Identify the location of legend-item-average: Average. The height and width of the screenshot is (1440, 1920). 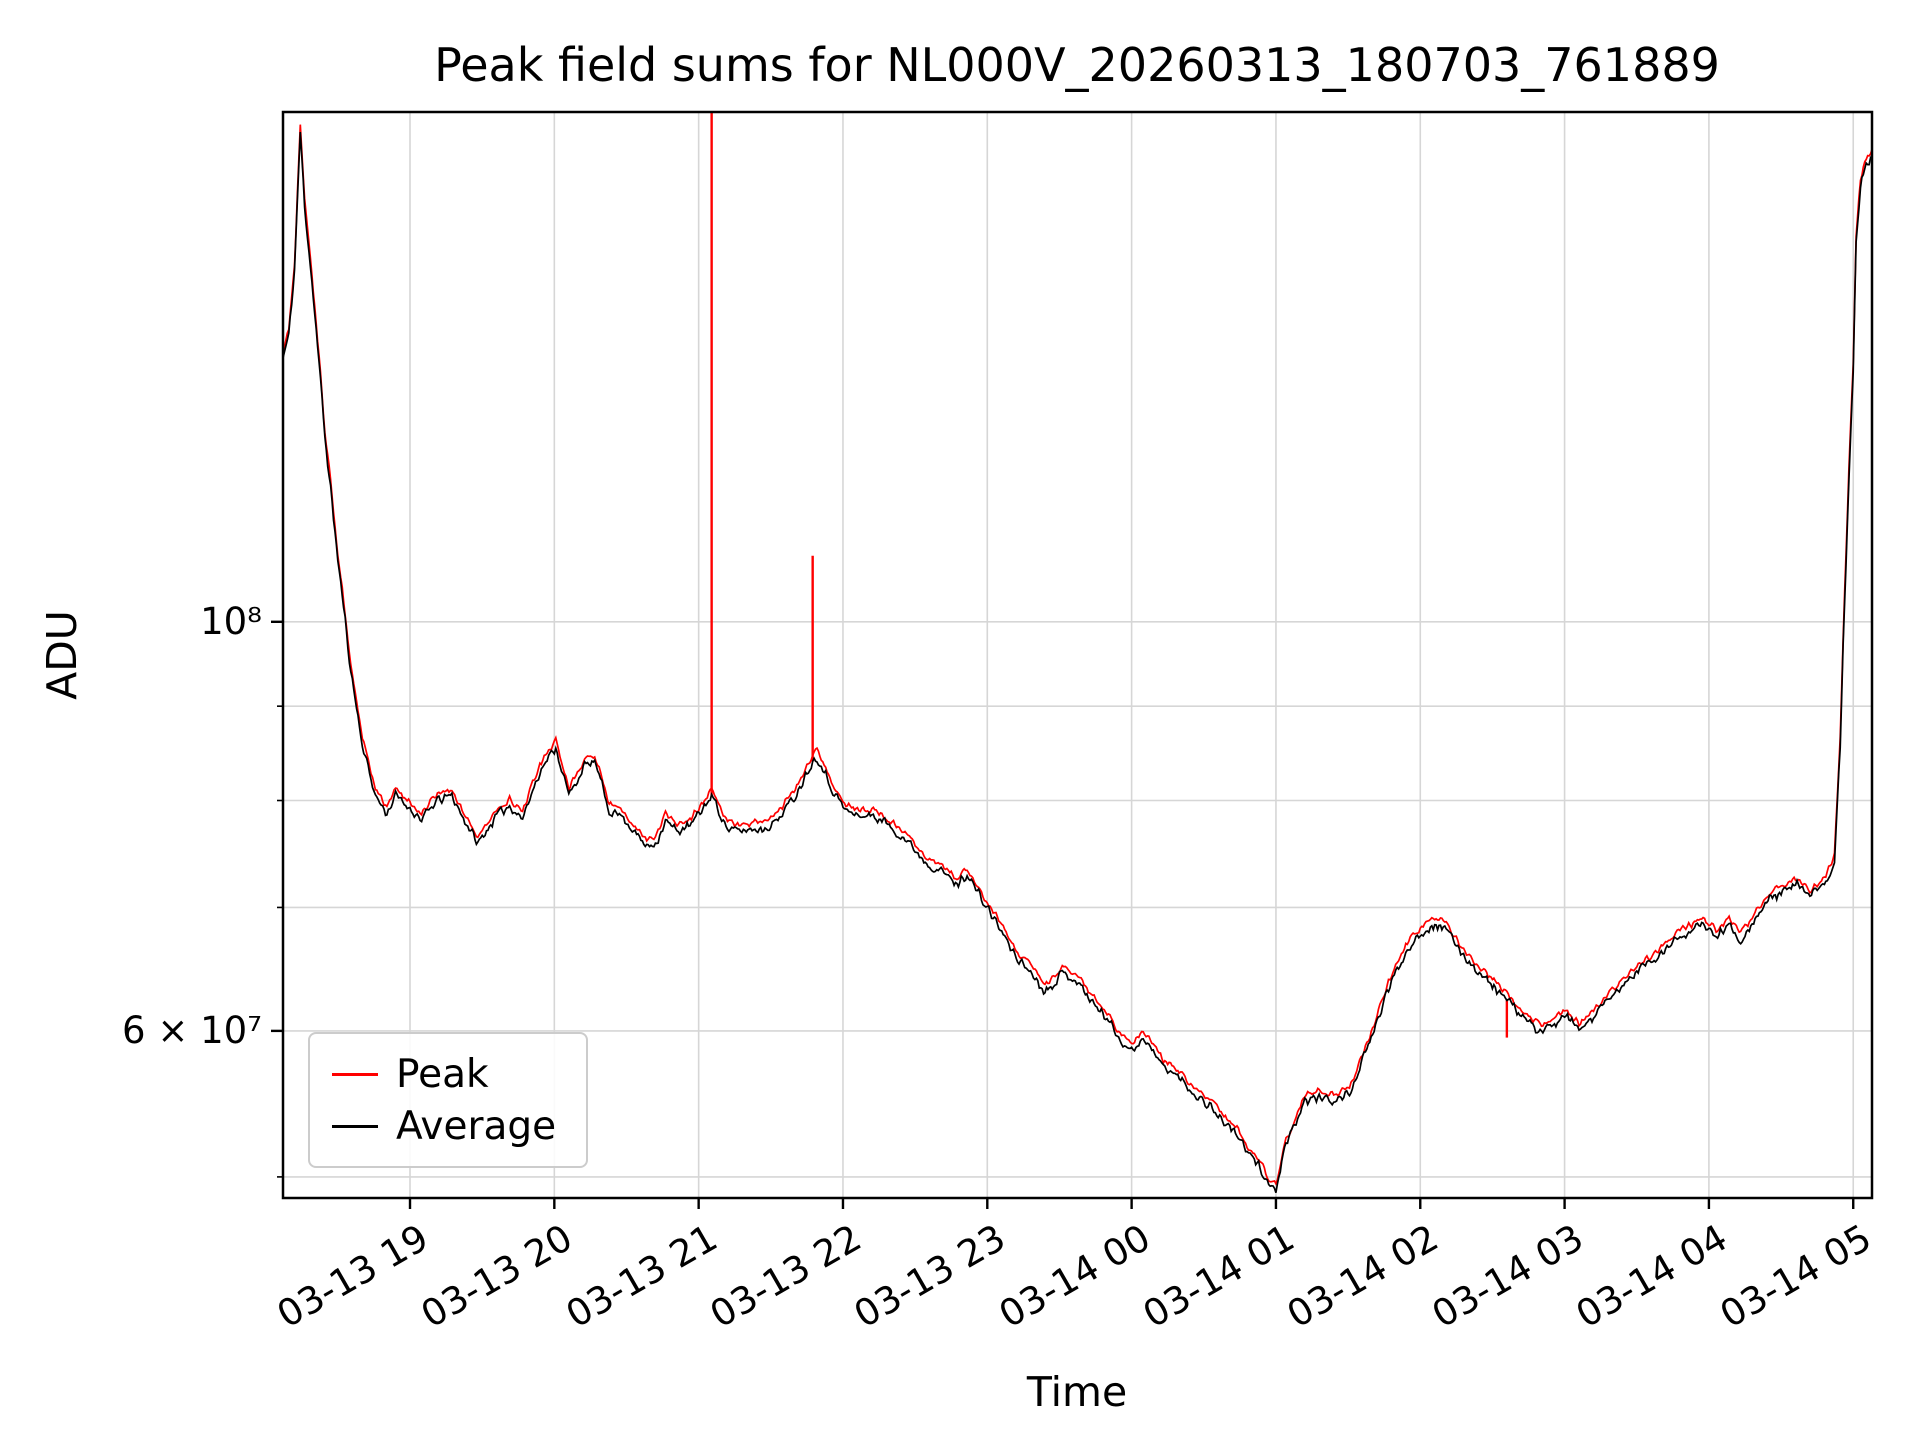
(444, 1126).